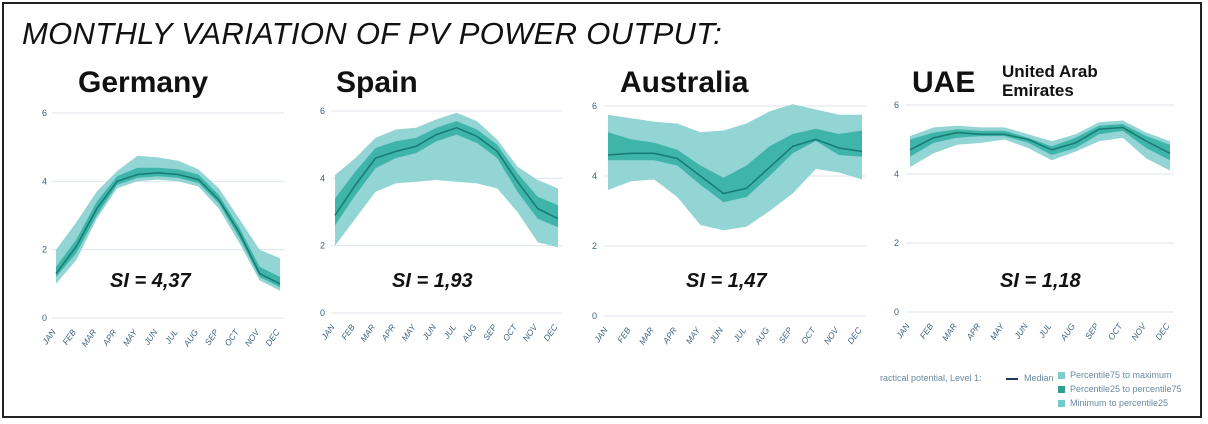 The height and width of the screenshot is (424, 1208). Describe the element at coordinates (896, 105) in the screenshot. I see `y-tick-label-uae: 6` at that location.